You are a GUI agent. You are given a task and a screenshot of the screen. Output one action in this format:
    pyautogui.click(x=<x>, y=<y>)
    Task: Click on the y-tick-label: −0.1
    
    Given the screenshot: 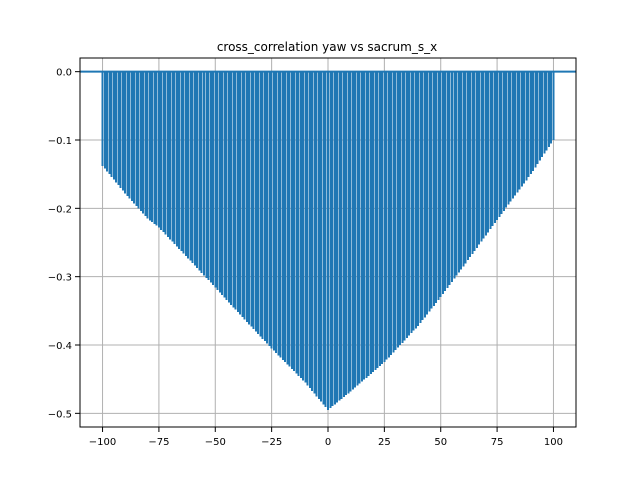 What is the action you would take?
    pyautogui.click(x=60, y=141)
    